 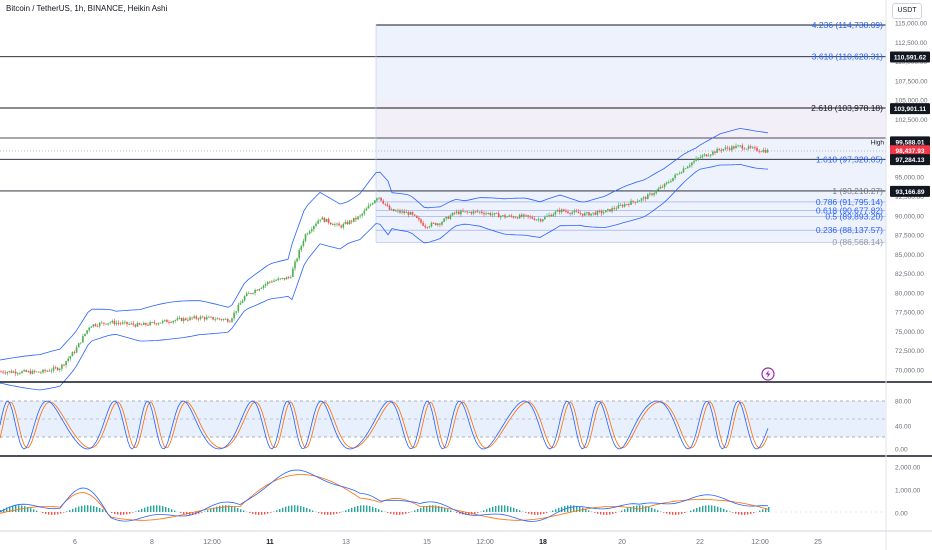 I want to click on stoch-tick-label: 0.00, so click(x=901, y=450).